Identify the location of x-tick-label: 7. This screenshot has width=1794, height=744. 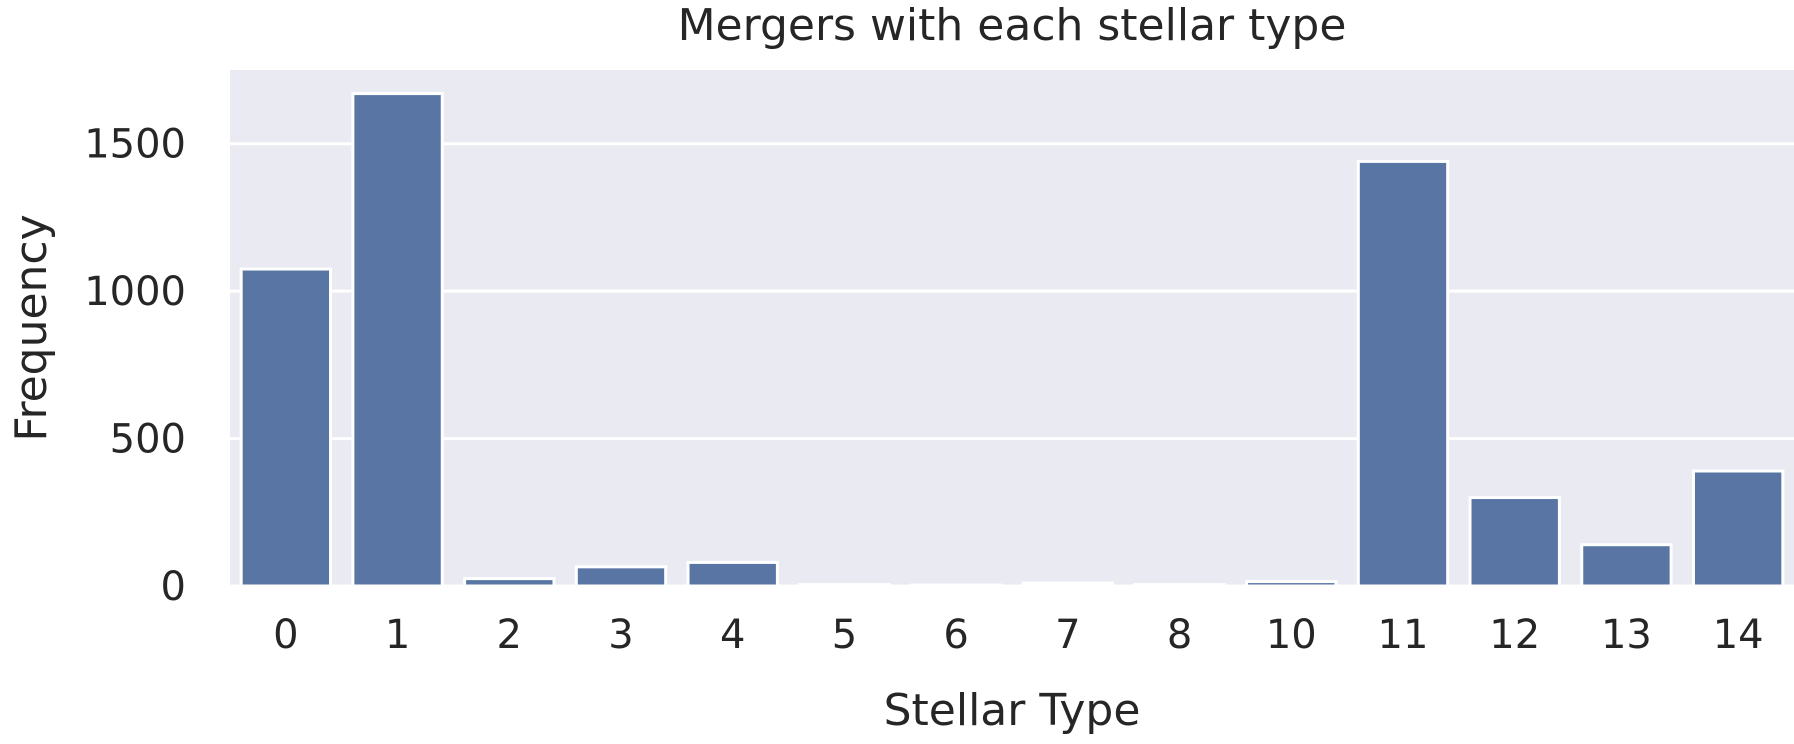
(1067, 635).